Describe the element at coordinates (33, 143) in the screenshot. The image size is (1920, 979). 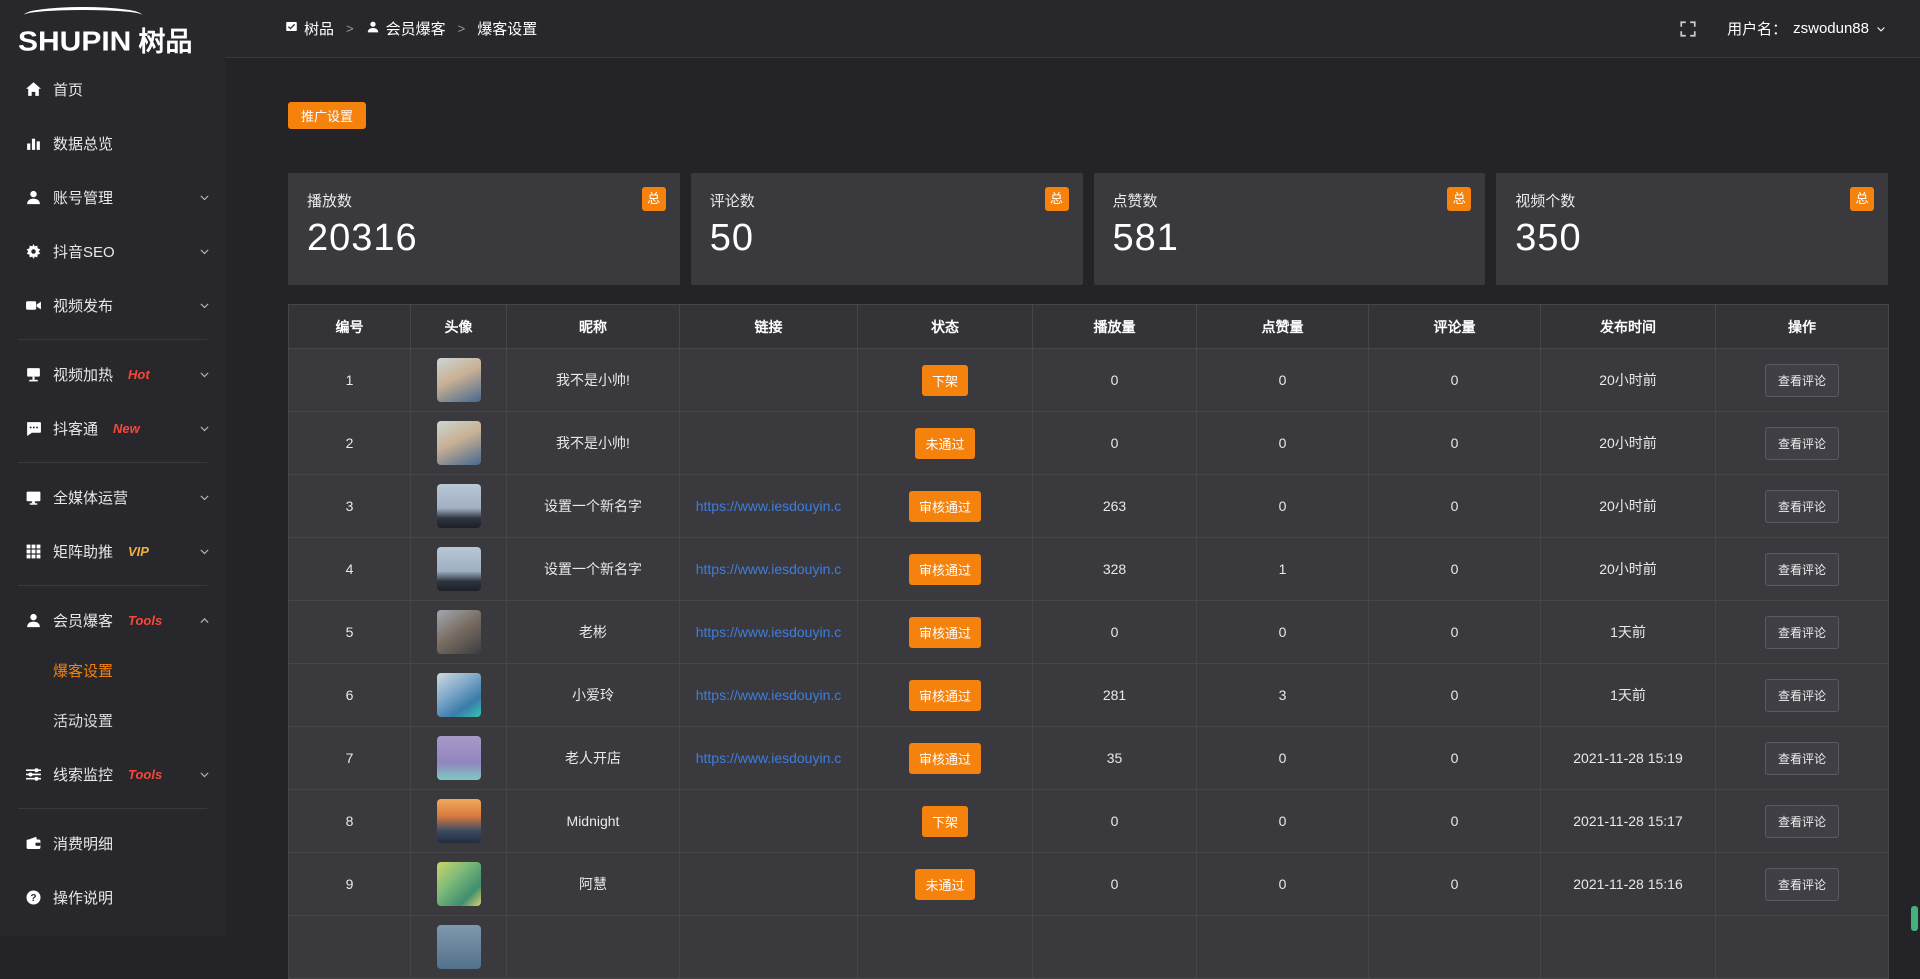
I see `chart-icon` at that location.